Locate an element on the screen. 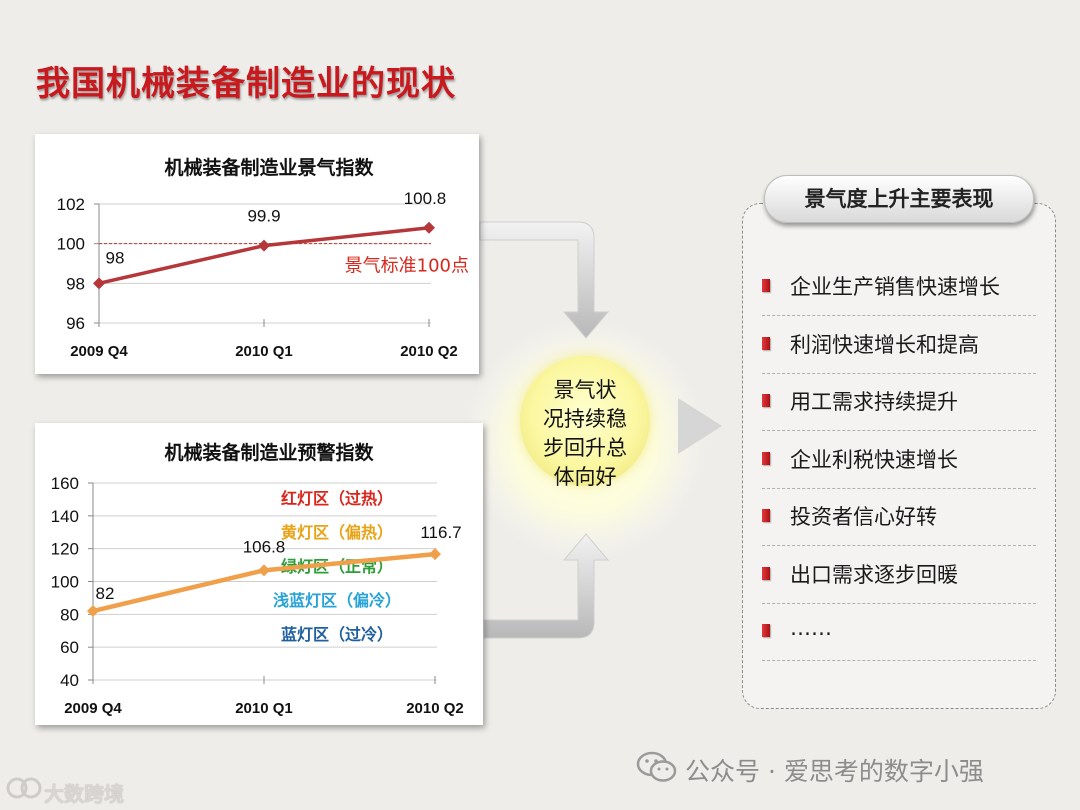 The image size is (1080, 810). page-title: 我国机械装备制造业的现状 is located at coordinates (246, 84).